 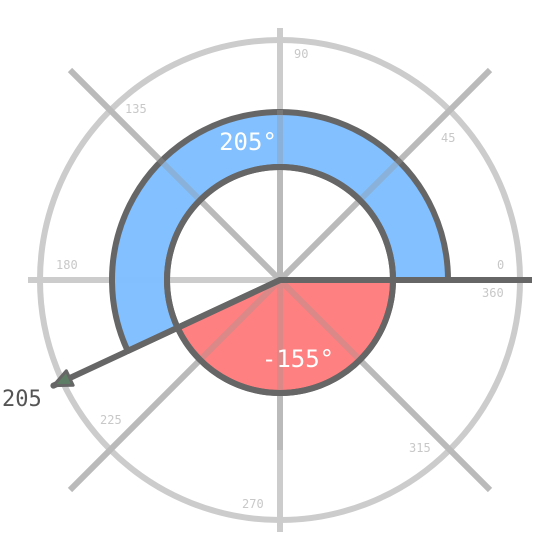 What do you see at coordinates (420, 448) in the screenshot?
I see `tick-label-315: 315` at bounding box center [420, 448].